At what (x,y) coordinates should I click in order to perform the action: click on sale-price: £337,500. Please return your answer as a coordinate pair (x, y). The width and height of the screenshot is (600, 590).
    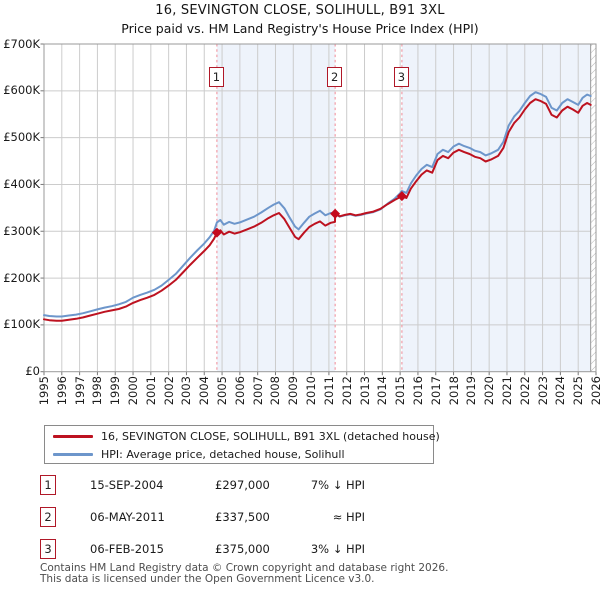
    Looking at the image, I should click on (242, 517).